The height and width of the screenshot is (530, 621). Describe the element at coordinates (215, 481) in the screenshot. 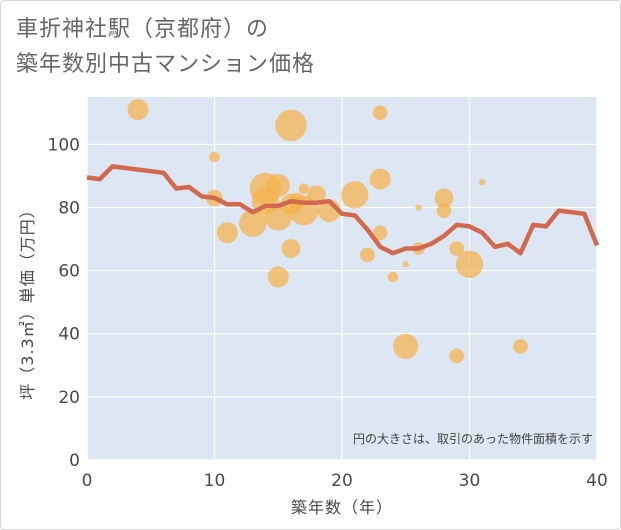

I see `x-tick-label: 10` at that location.